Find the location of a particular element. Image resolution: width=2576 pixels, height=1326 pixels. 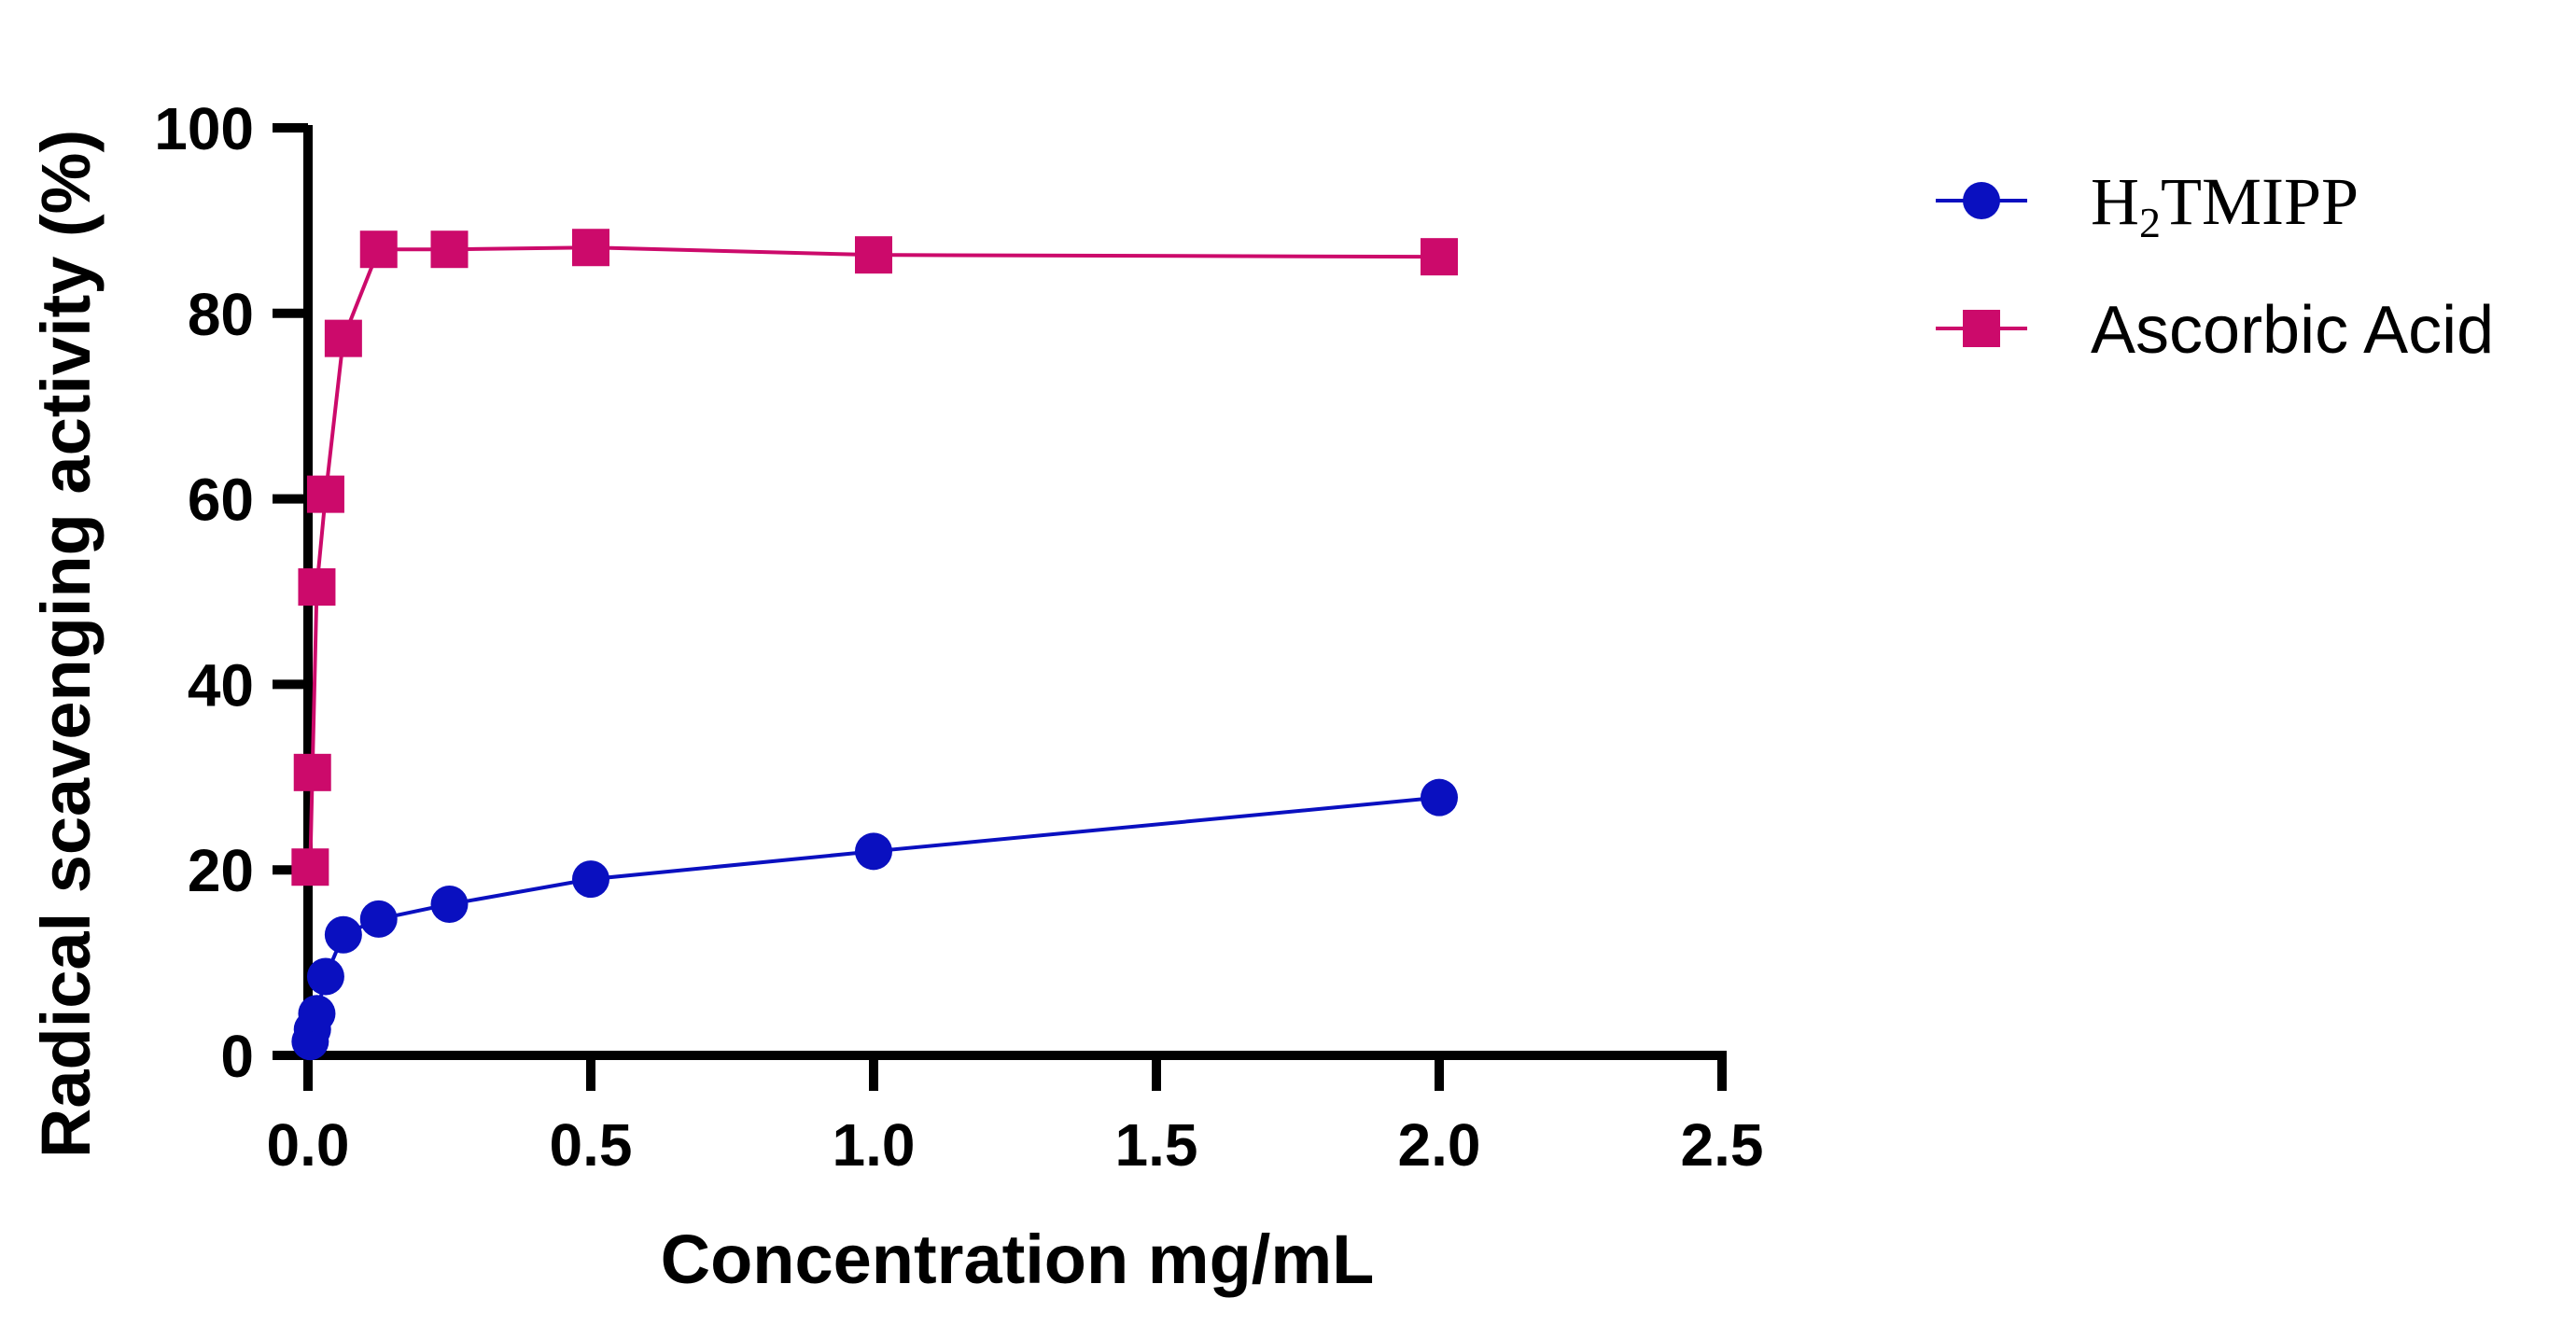

x-tick-label: 2.5 is located at coordinates (1722, 1145).